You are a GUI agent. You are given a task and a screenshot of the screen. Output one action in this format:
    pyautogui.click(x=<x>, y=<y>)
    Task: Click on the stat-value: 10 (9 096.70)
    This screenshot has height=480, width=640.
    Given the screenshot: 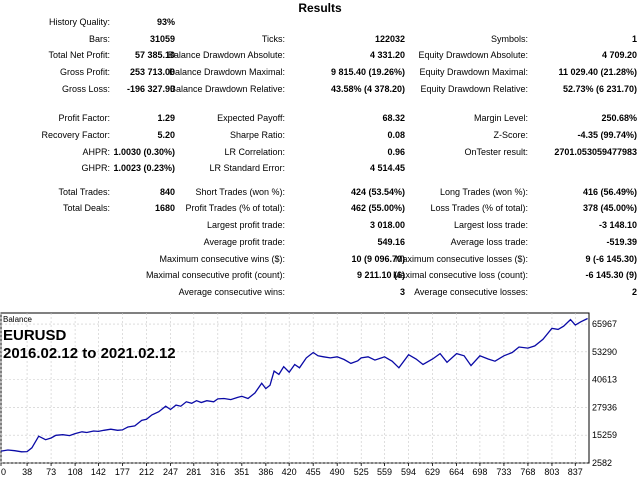 What is the action you would take?
    pyautogui.click(x=378, y=259)
    